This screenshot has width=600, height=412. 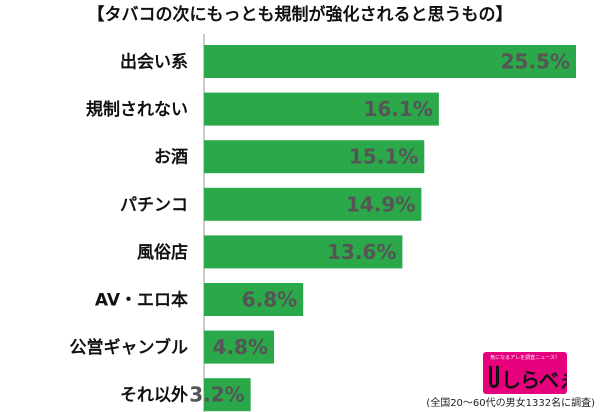 What do you see at coordinates (535, 62) in the screenshot?
I see `bar-value-label: 25.5%` at bounding box center [535, 62].